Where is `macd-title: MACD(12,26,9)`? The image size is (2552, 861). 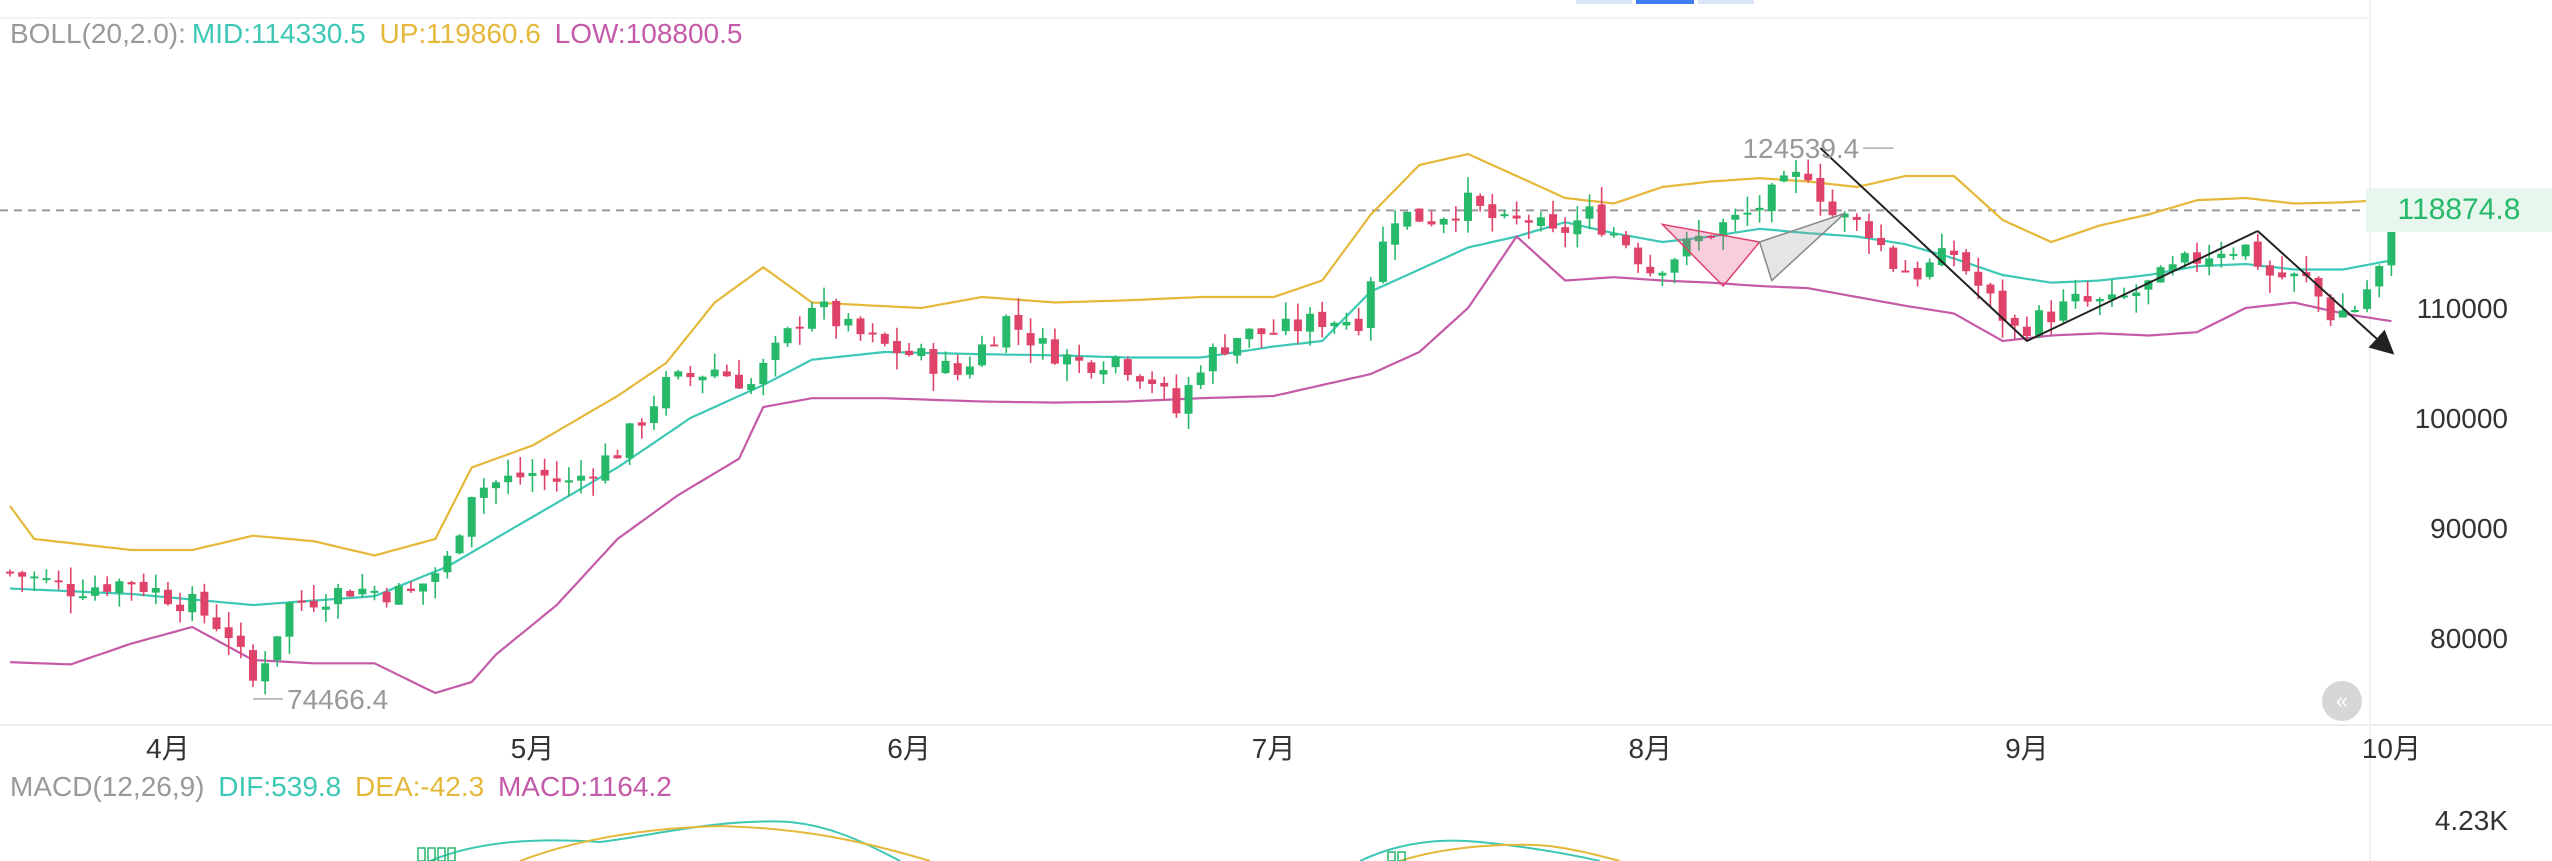 macd-title: MACD(12,26,9) is located at coordinates (107, 786).